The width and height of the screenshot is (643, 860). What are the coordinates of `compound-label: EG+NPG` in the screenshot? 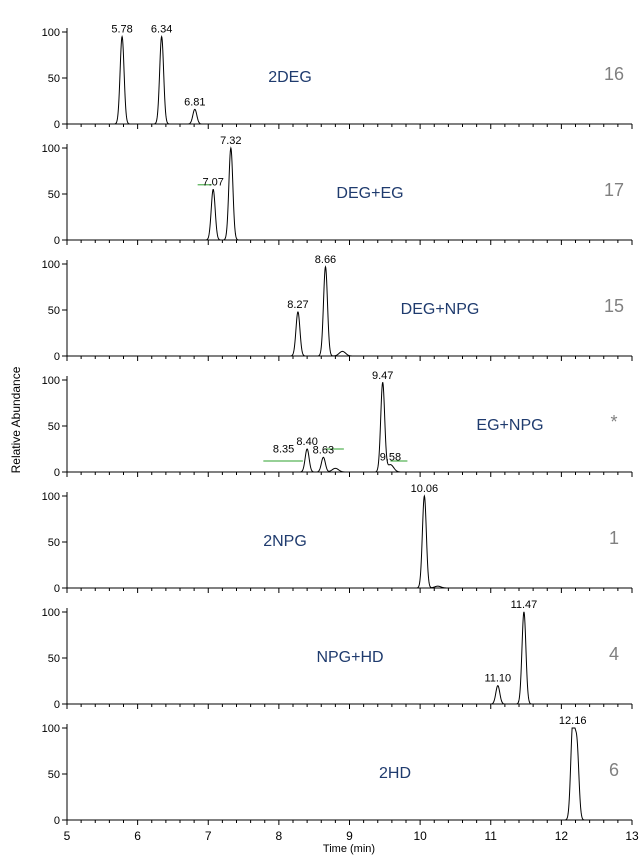 It's located at (509, 425).